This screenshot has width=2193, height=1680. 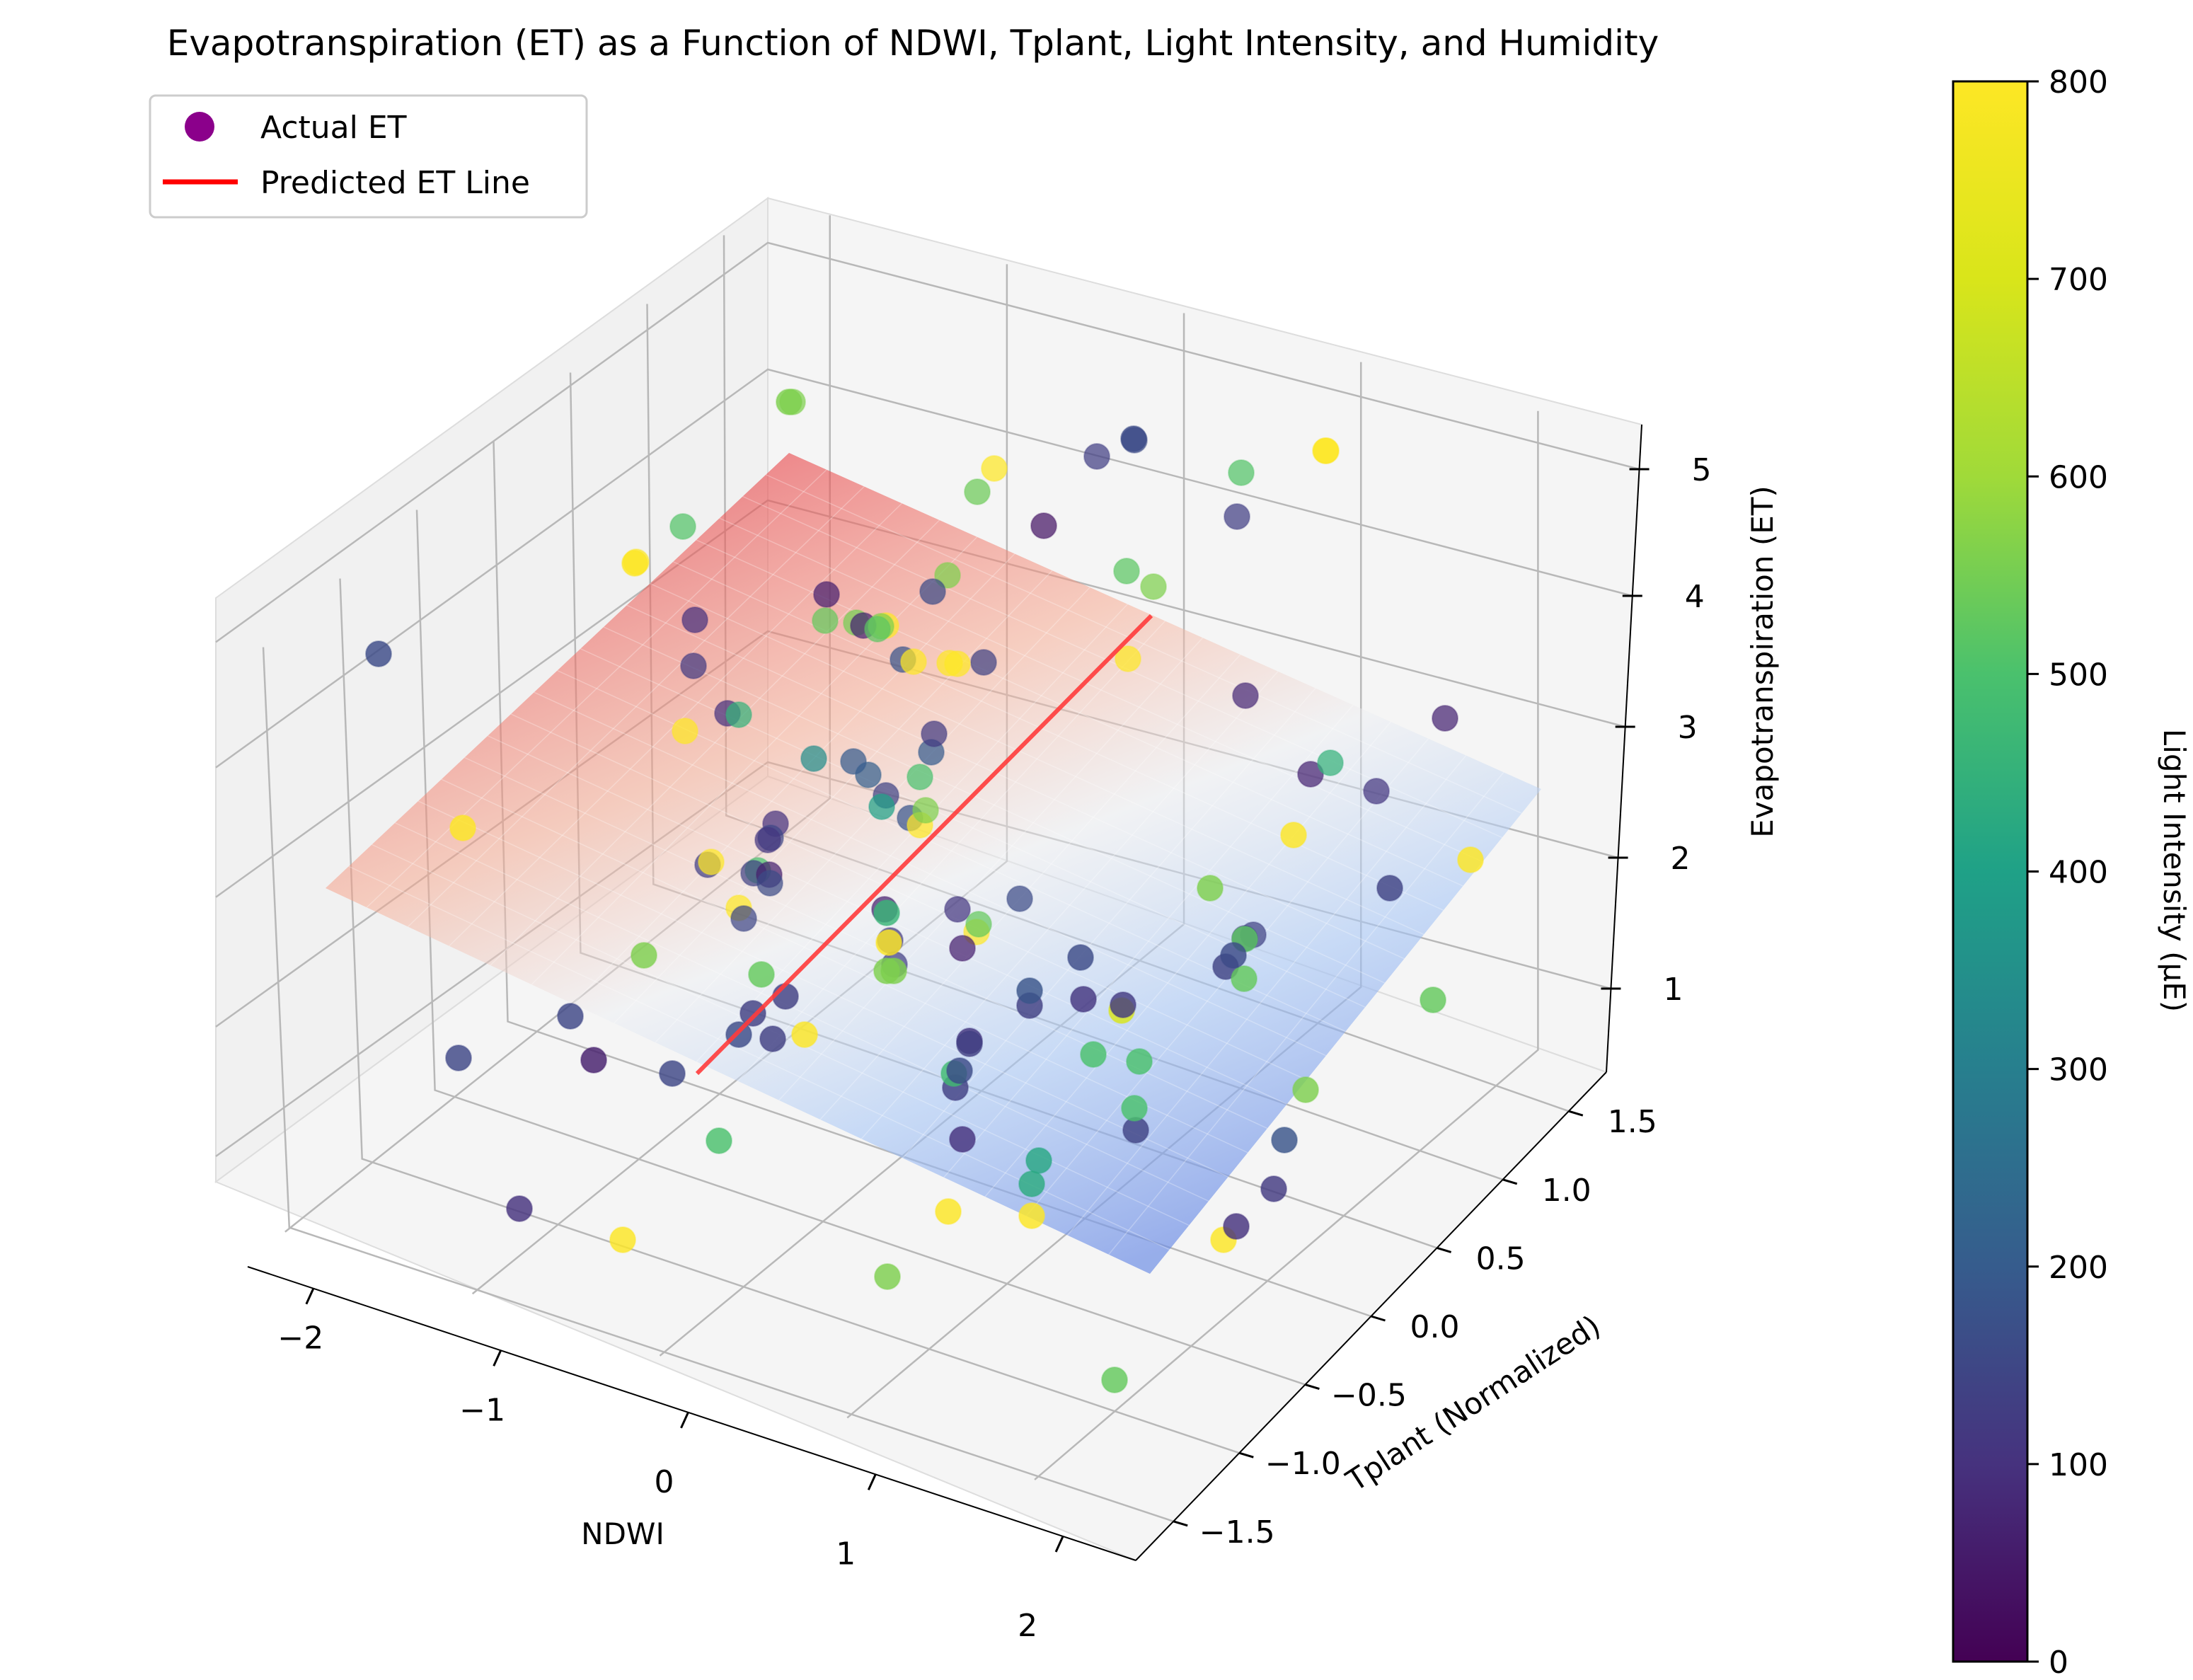 What do you see at coordinates (1688, 728) in the screenshot?
I see `z-tick-label: 3` at bounding box center [1688, 728].